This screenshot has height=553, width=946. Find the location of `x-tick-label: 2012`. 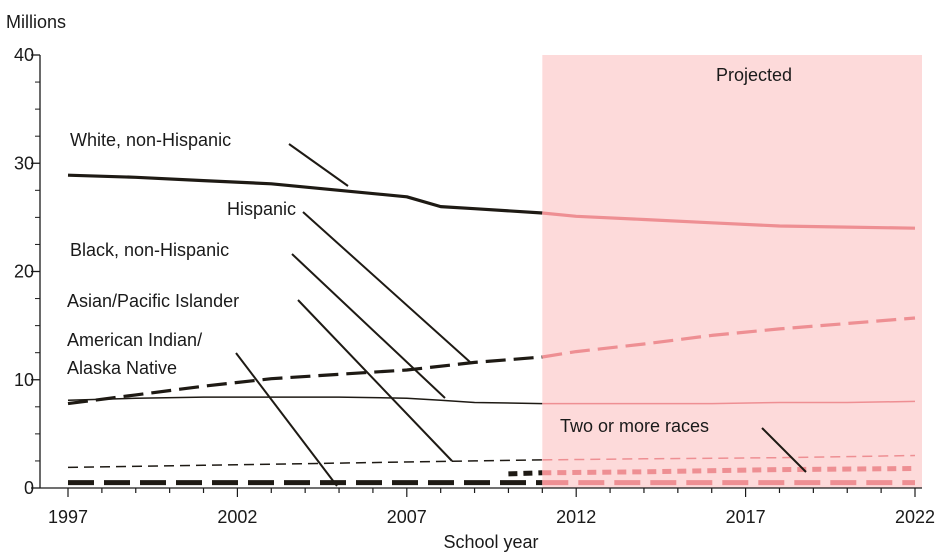

x-tick-label: 2012 is located at coordinates (576, 517).